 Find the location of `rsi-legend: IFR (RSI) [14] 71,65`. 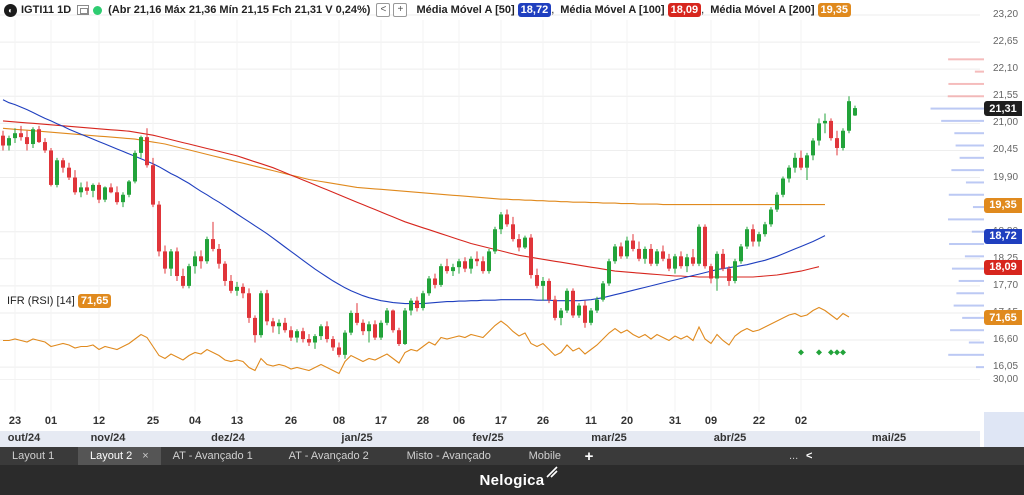

rsi-legend: IFR (RSI) [14] 71,65 is located at coordinates (59, 301).